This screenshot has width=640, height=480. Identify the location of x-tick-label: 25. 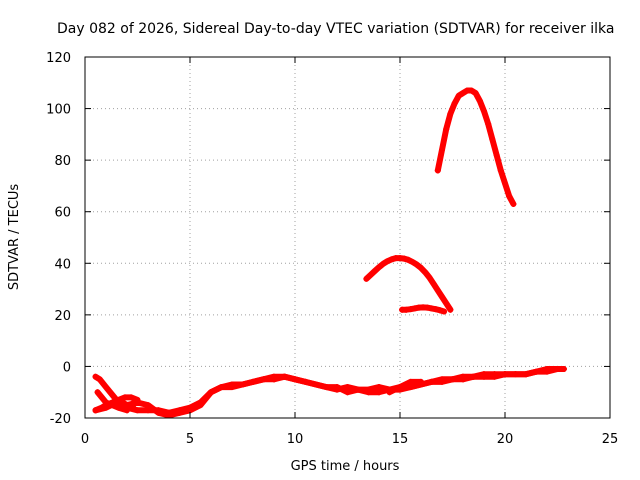
(610, 439).